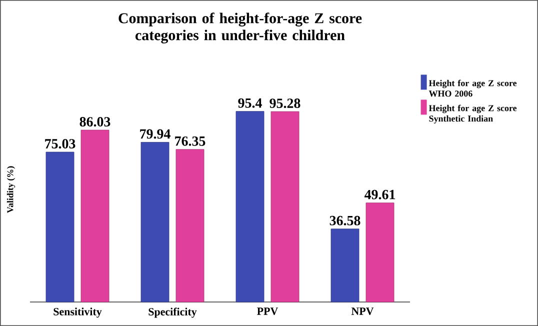 The width and height of the screenshot is (538, 326). What do you see at coordinates (155, 134) in the screenshot?
I see `data-label: 79.94` at bounding box center [155, 134].